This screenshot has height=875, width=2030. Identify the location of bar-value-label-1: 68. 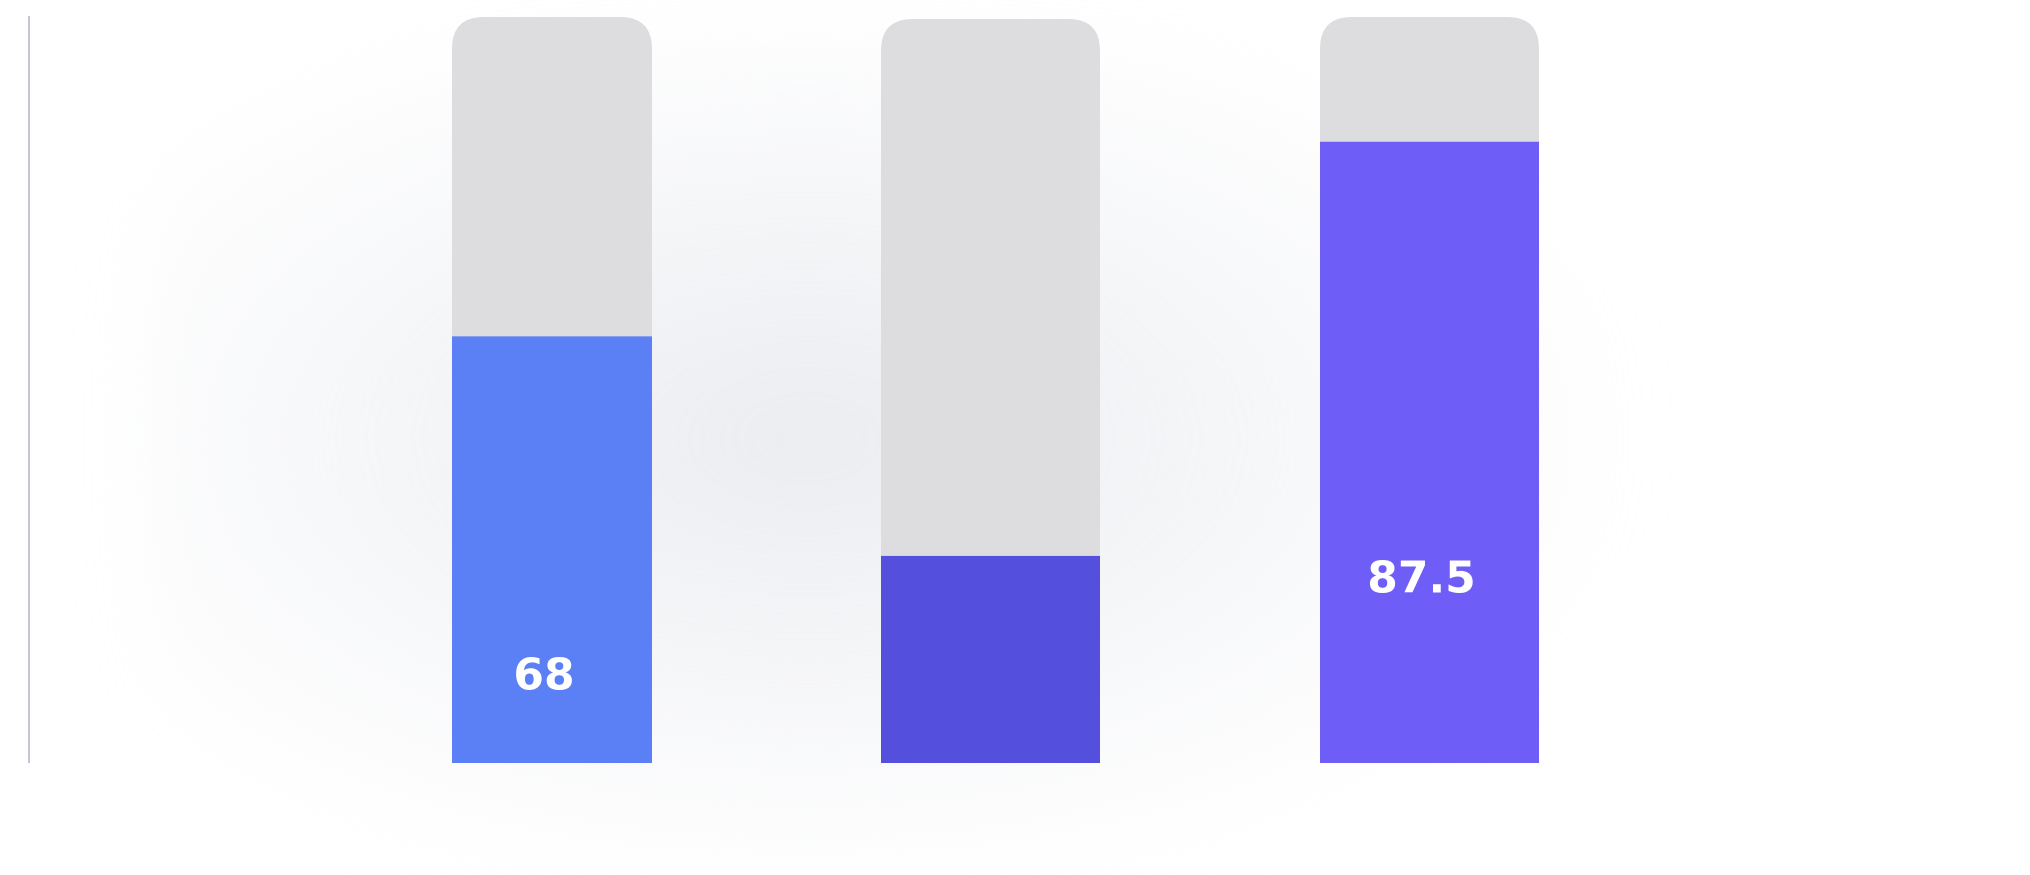
(543, 675).